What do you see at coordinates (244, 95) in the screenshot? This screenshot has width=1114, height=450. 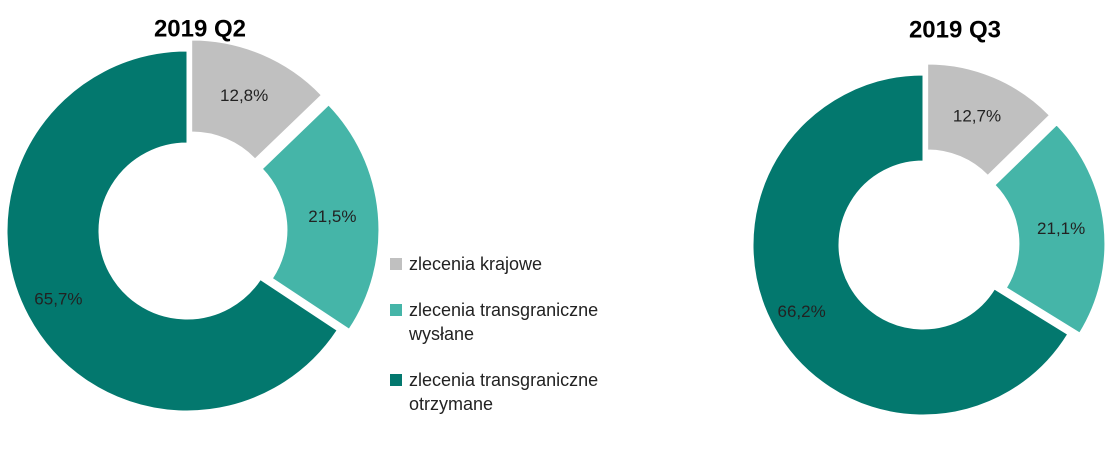 I see `data-label: 12,8%` at bounding box center [244, 95].